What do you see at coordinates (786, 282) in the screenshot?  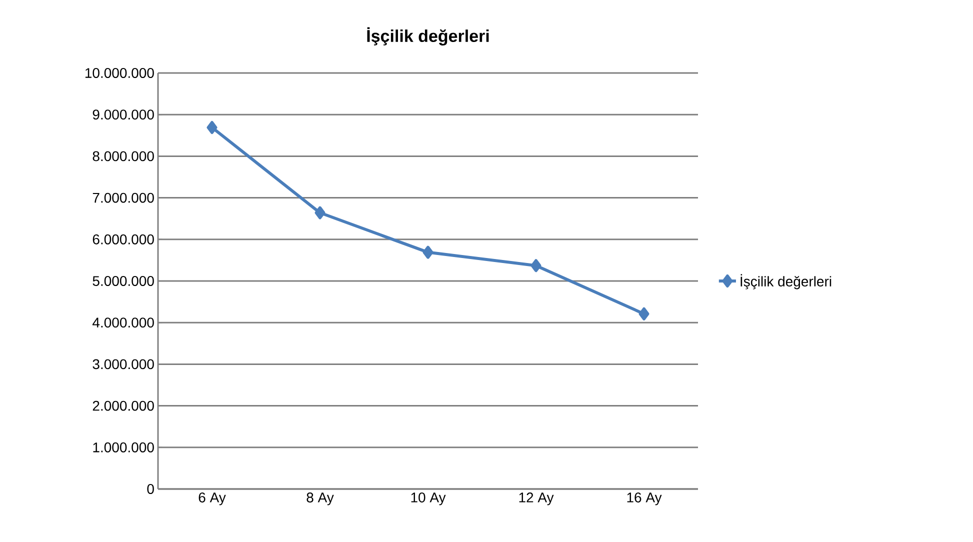 I see `legend-label: İşçilik değerleri` at bounding box center [786, 282].